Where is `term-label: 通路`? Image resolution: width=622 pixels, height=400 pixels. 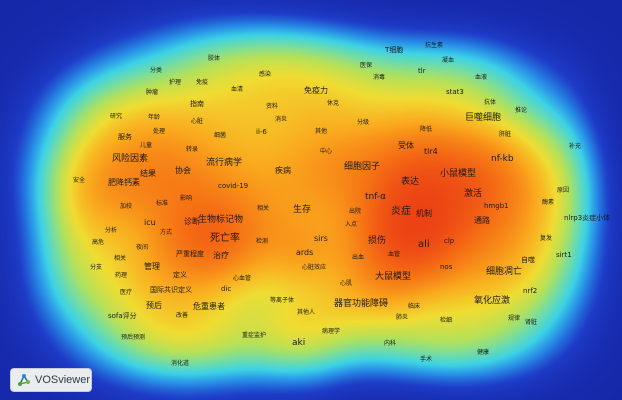 term-label: 通路 is located at coordinates (482, 220).